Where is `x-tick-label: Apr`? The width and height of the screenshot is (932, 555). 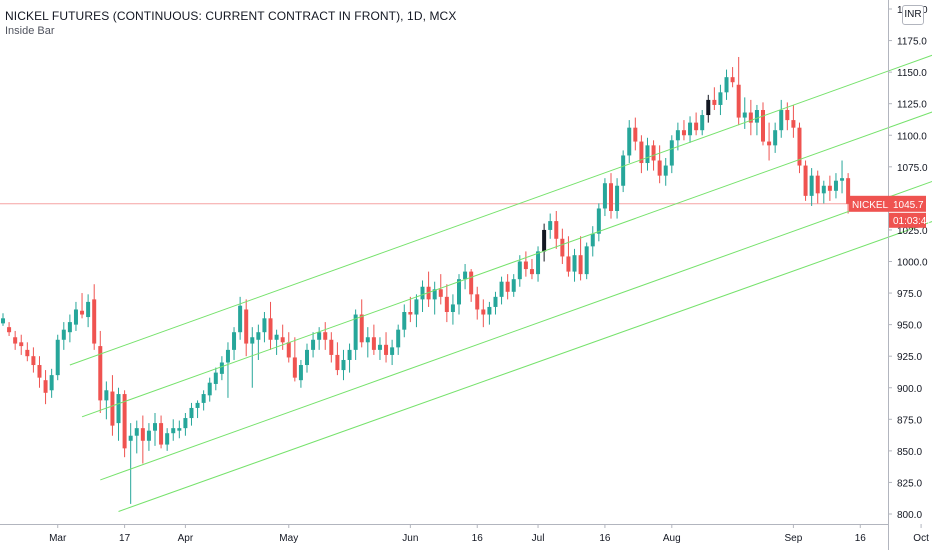
x-tick-label: Apr is located at coordinates (186, 538).